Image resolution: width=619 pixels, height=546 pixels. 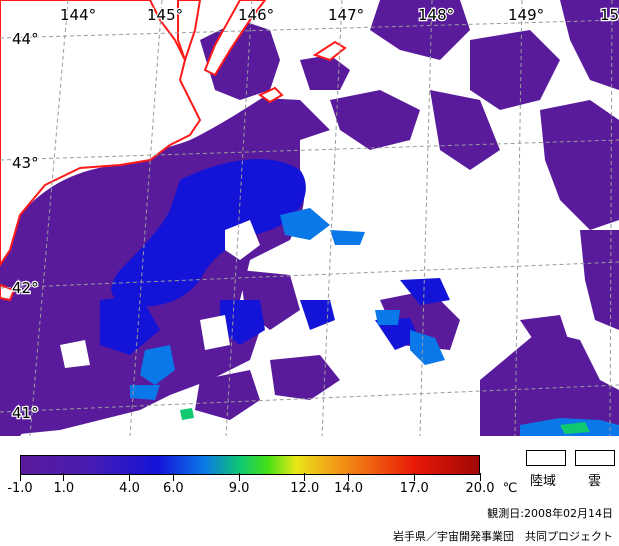 What do you see at coordinates (25, 163) in the screenshot?
I see `lat-label: 43°` at bounding box center [25, 163].